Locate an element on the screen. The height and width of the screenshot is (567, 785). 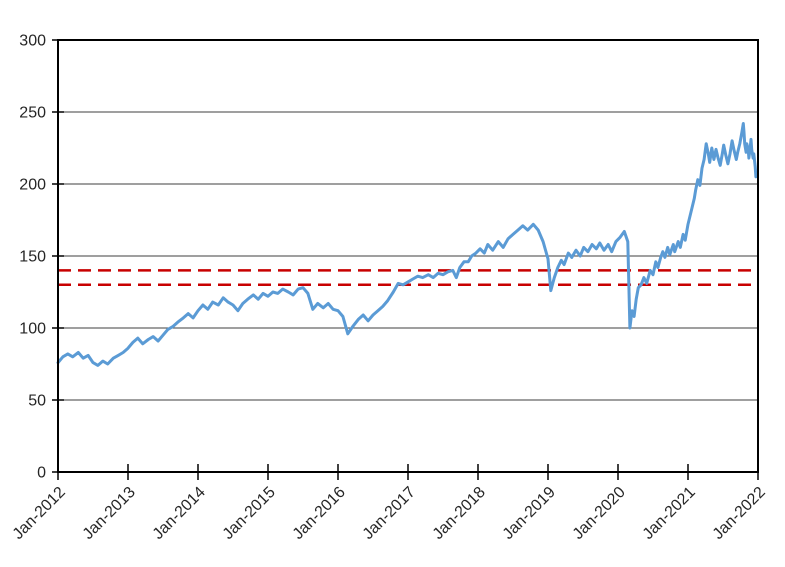
x-tick-label: Jan-2017 is located at coordinates (389, 513).